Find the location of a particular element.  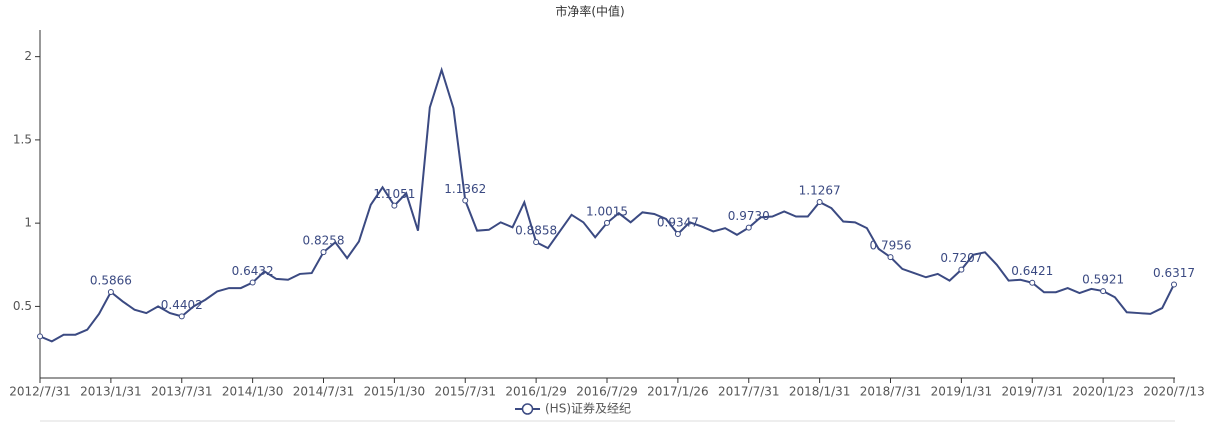

data-label: 1.1051 is located at coordinates (394, 194).